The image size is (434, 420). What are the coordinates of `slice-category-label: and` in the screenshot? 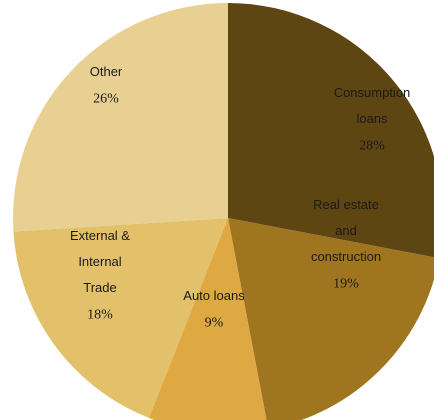 It's located at (346, 230).